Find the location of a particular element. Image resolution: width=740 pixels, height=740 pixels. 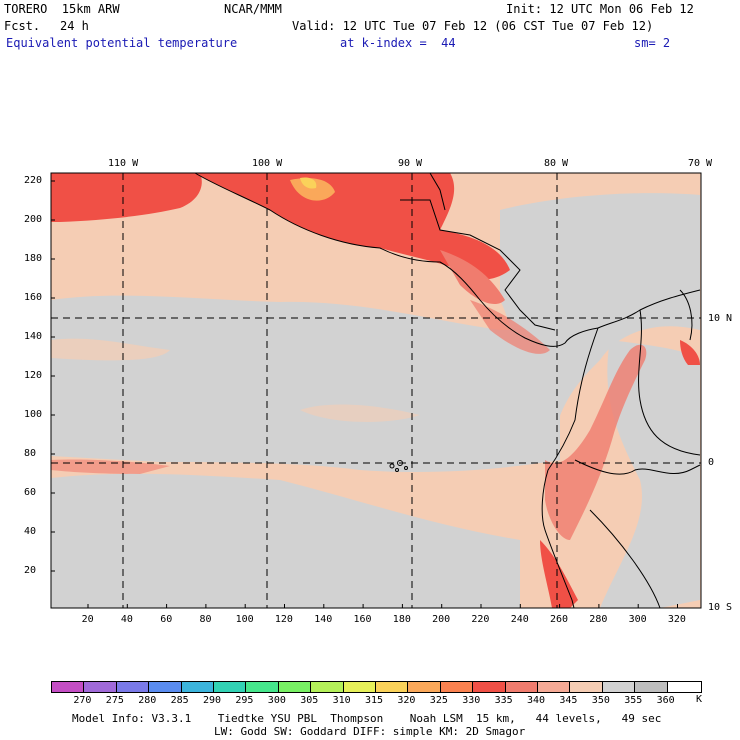

x-tick-label: 180 is located at coordinates (401, 619).